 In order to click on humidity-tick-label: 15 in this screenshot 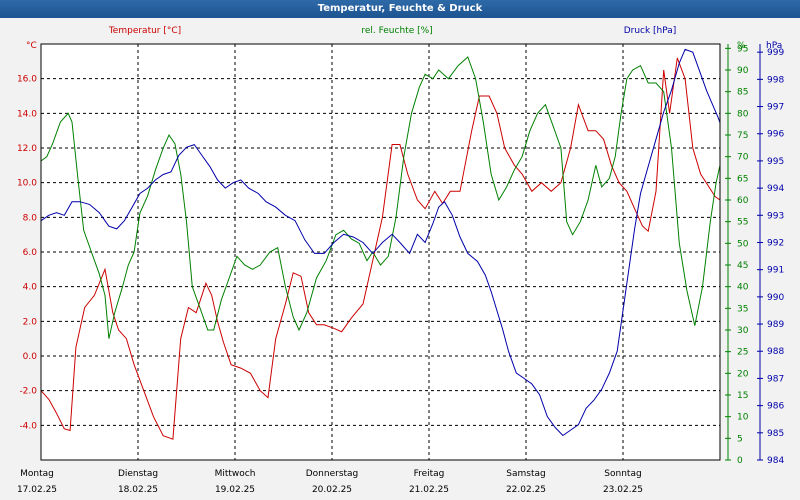, I will do `click(742, 396)`.